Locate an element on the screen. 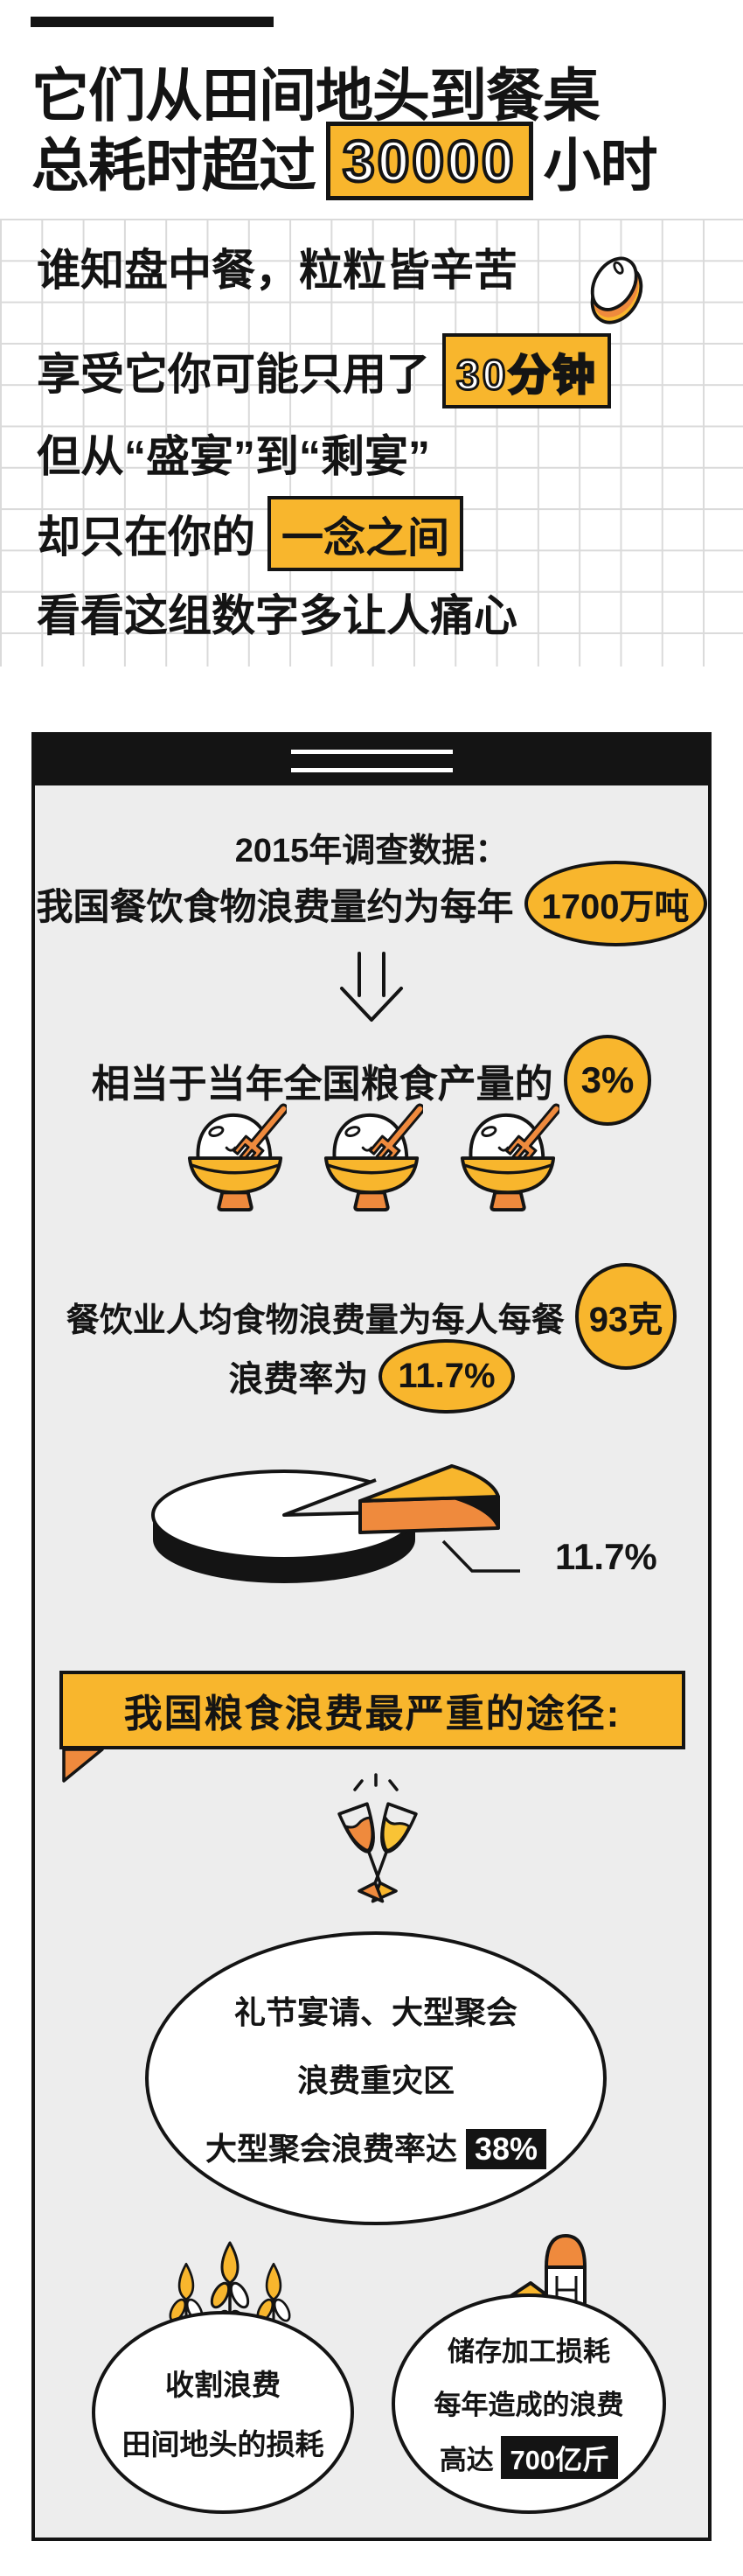  harvest-line2: 田间地头的损耗 is located at coordinates (223, 2444).